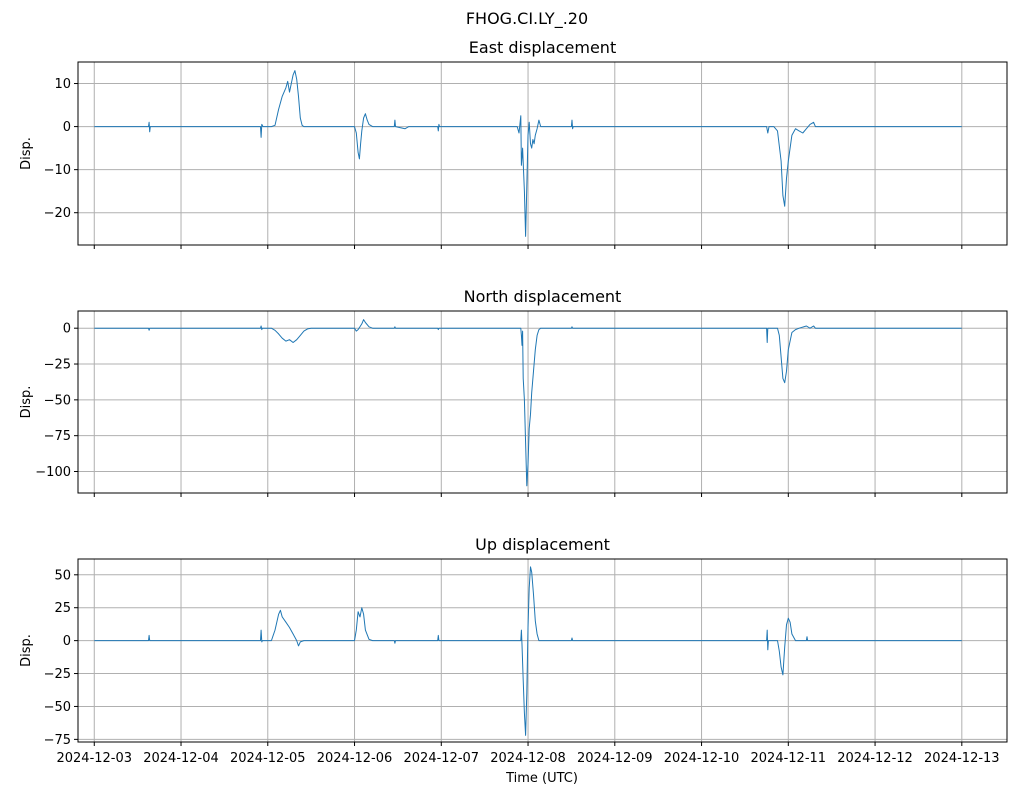 Image resolution: width=1017 pixels, height=795 pixels. I want to click on x-tick-label: 2024-12-03, so click(94, 758).